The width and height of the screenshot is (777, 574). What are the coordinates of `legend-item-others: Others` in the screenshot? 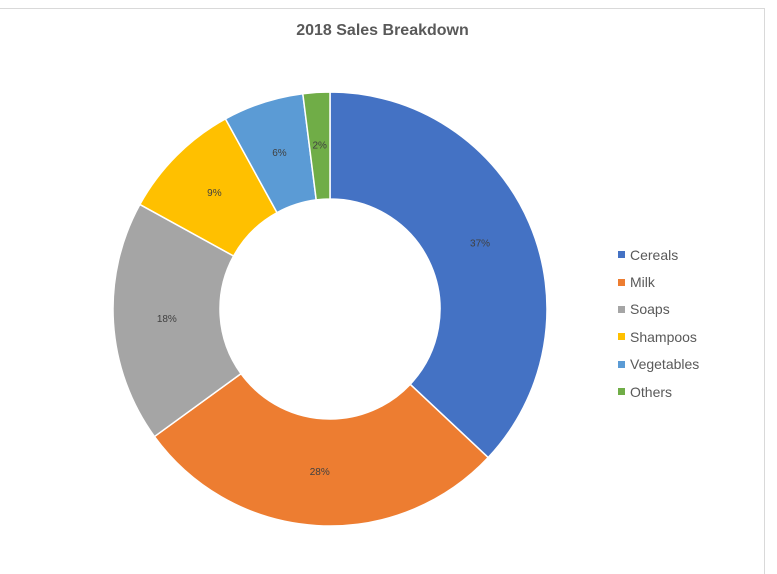 It's located at (688, 391).